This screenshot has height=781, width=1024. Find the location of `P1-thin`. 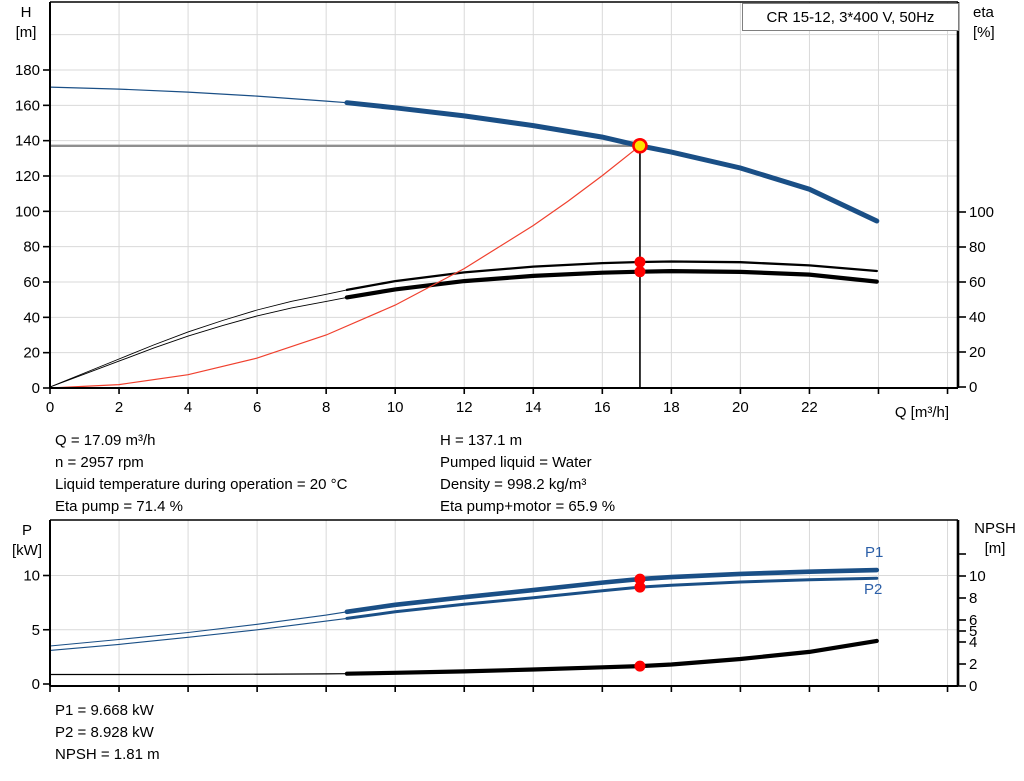

P1-thin is located at coordinates (198, 629).